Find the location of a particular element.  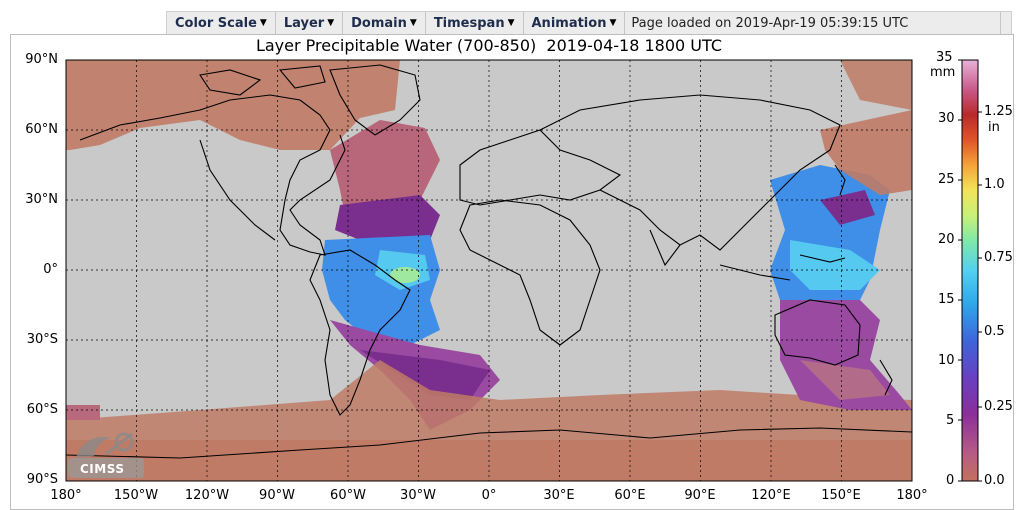

lat-label-30n: 30°N is located at coordinates (41, 199).